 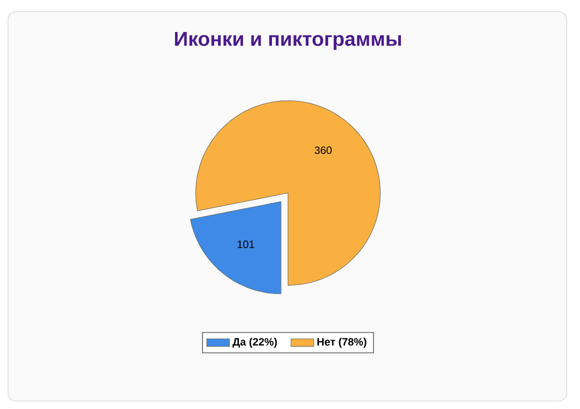 What do you see at coordinates (341, 343) in the screenshot?
I see `legend-label: Нет (78%)` at bounding box center [341, 343].